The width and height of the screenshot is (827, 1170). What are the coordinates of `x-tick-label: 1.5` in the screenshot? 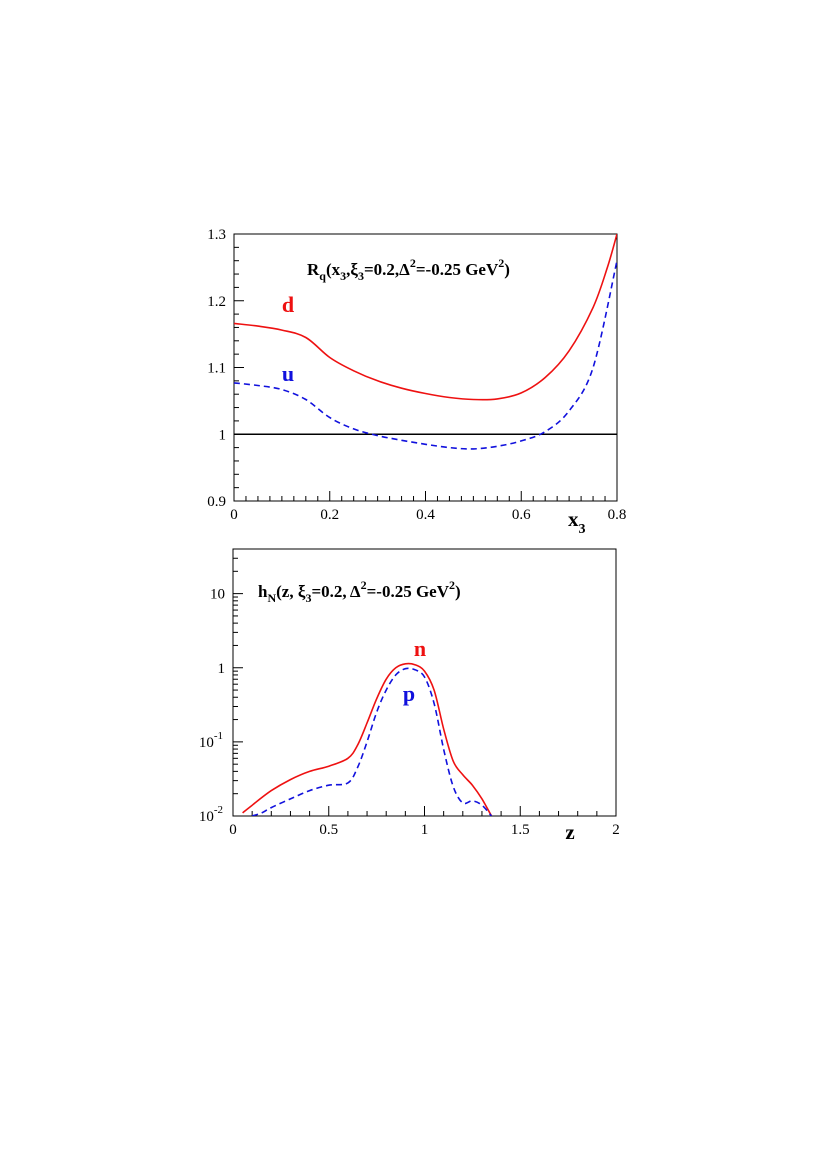 It's located at (520, 830).